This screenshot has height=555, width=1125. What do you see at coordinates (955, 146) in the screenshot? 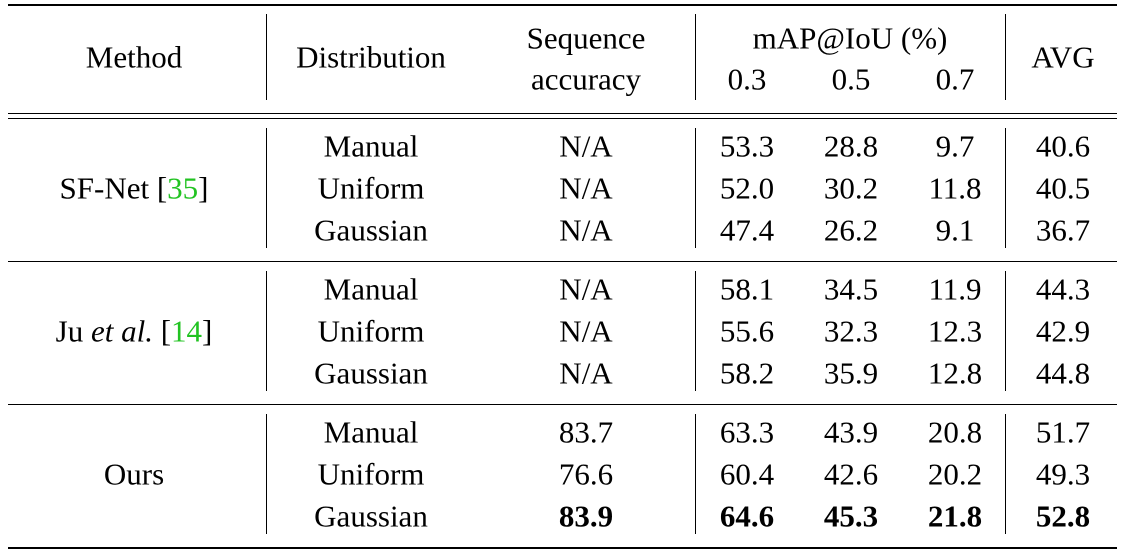
I see `map-cell: 9.7` at bounding box center [955, 146].